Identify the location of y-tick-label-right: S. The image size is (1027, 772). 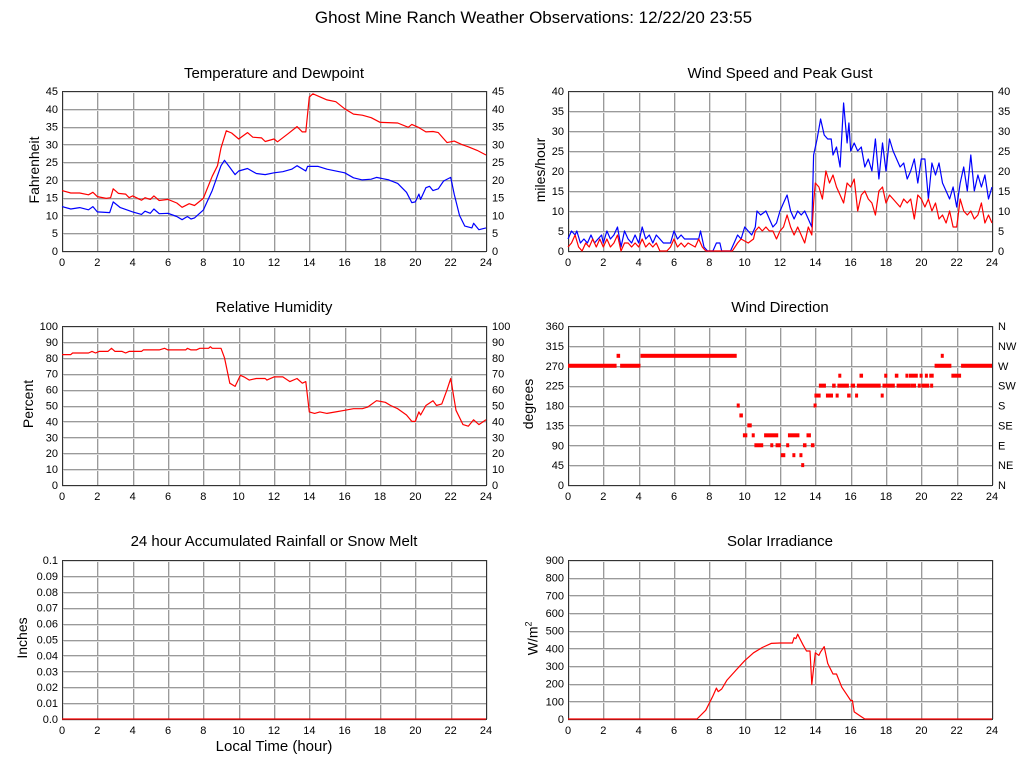
(1001, 407).